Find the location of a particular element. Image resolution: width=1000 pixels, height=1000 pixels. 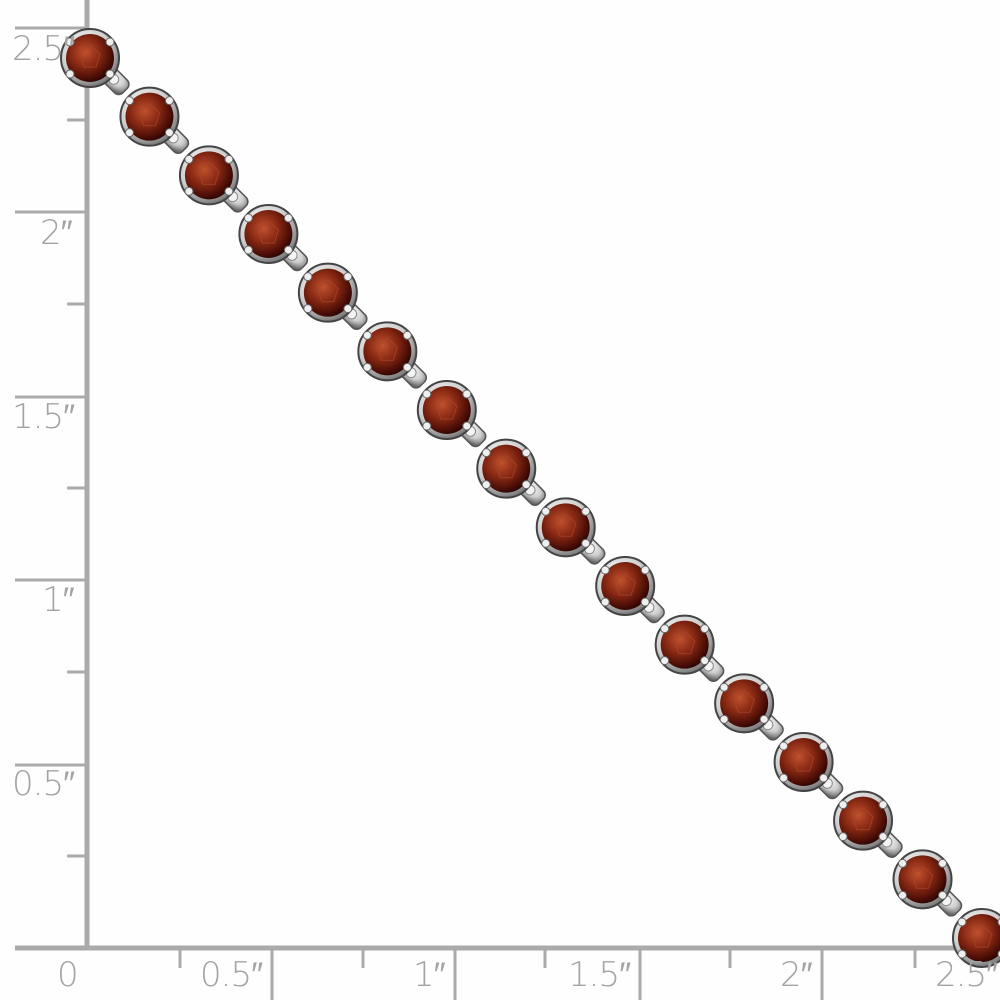

v-label-2: 2″ is located at coordinates (56, 233).